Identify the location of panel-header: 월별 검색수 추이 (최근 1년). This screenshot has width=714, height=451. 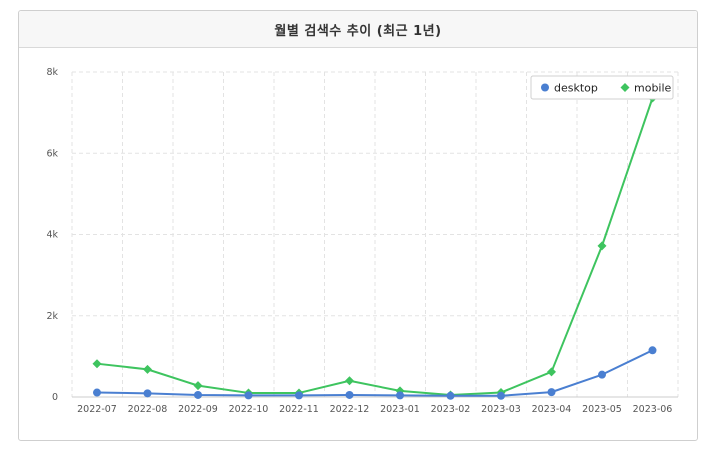
(358, 29).